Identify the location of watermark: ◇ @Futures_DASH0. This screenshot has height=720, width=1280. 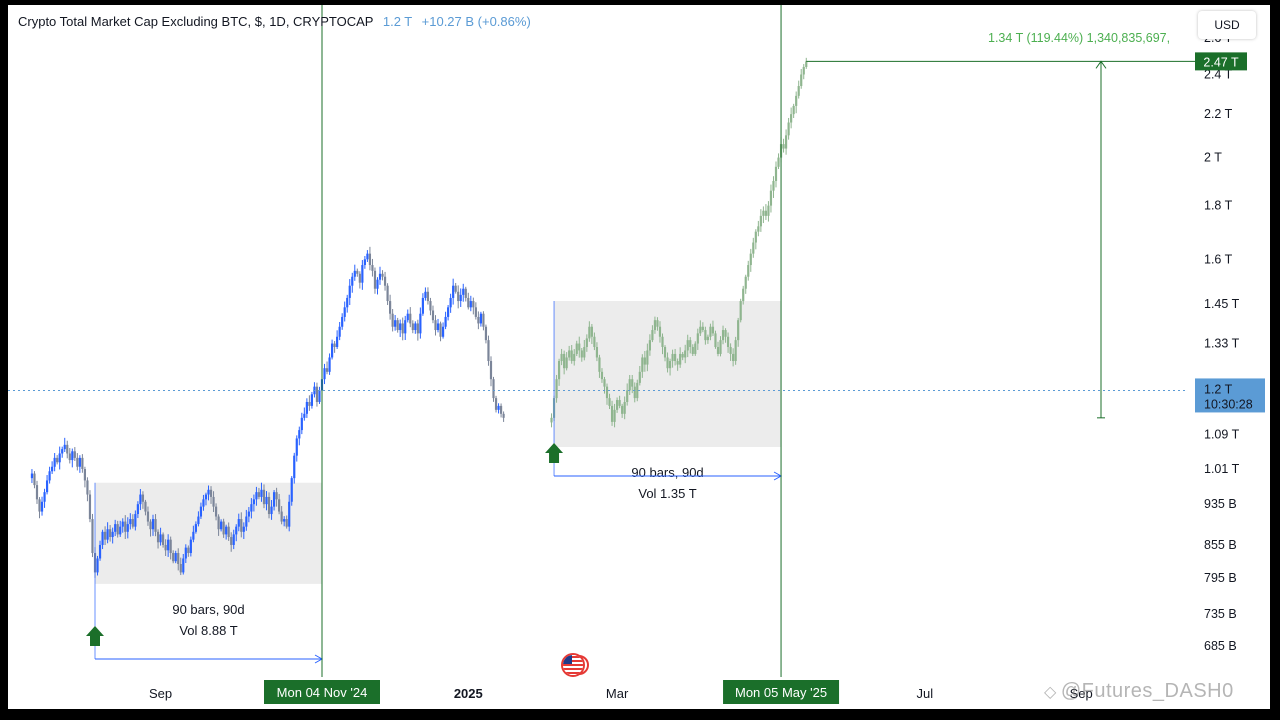
(1139, 691).